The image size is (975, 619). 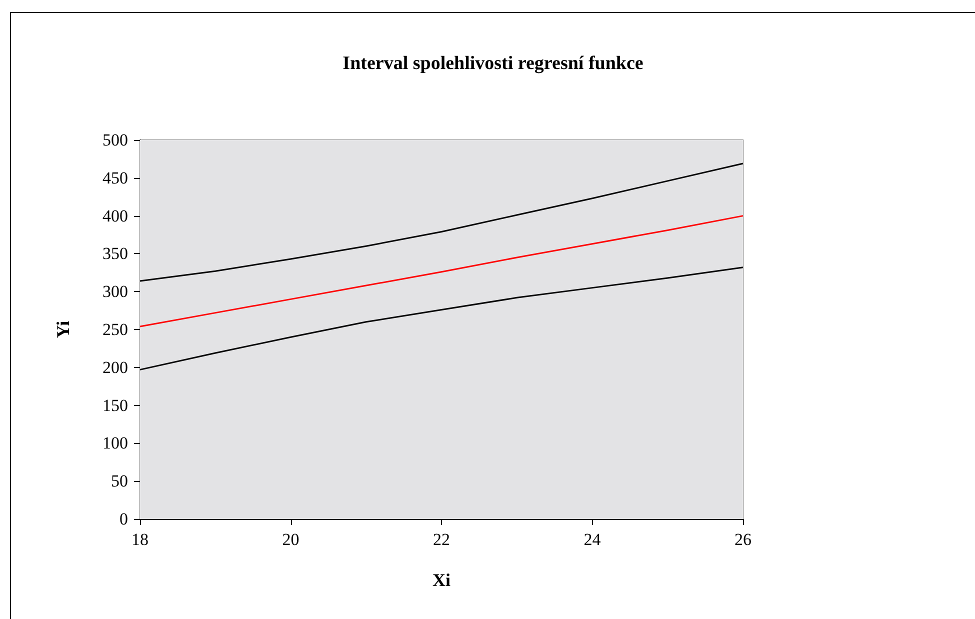 I want to click on y-tick-label: 50, so click(x=119, y=481).